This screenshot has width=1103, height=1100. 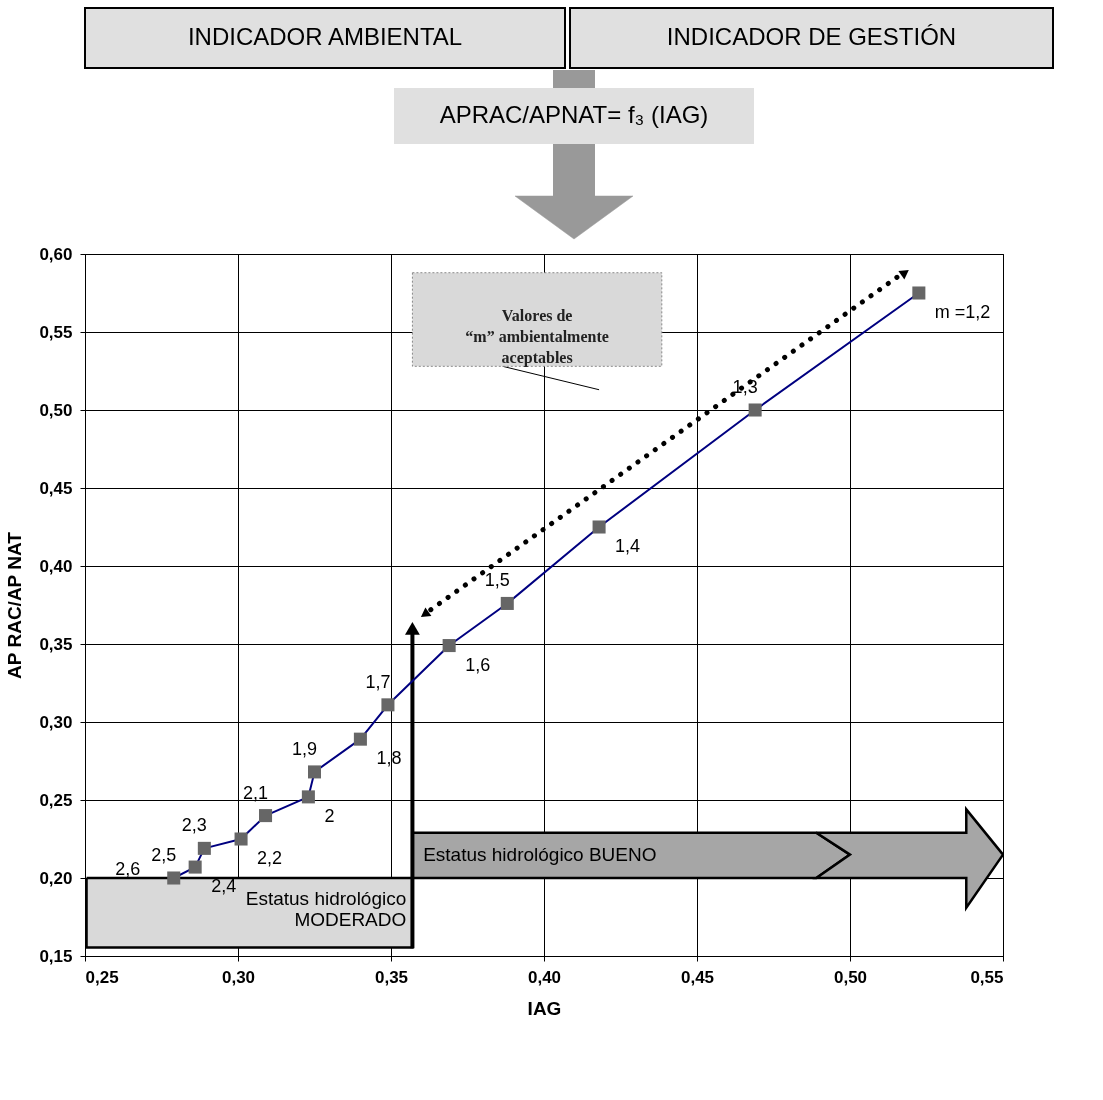 What do you see at coordinates (56, 644) in the screenshot?
I see `y-tick-label: 0,35` at bounding box center [56, 644].